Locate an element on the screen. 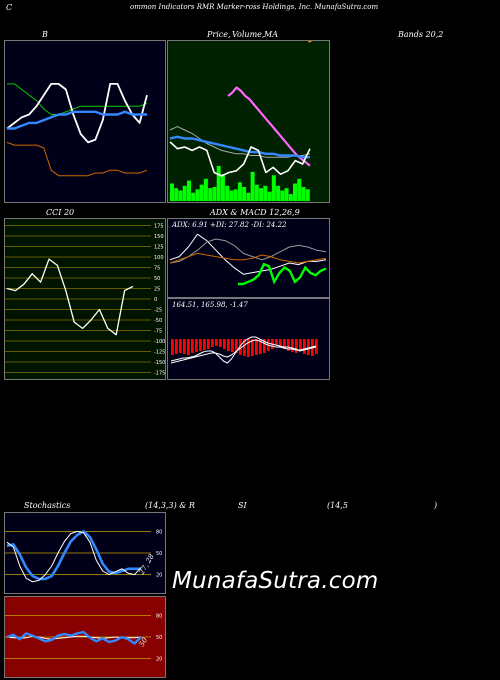  volume-label: Volume, is located at coordinates (248, 34).